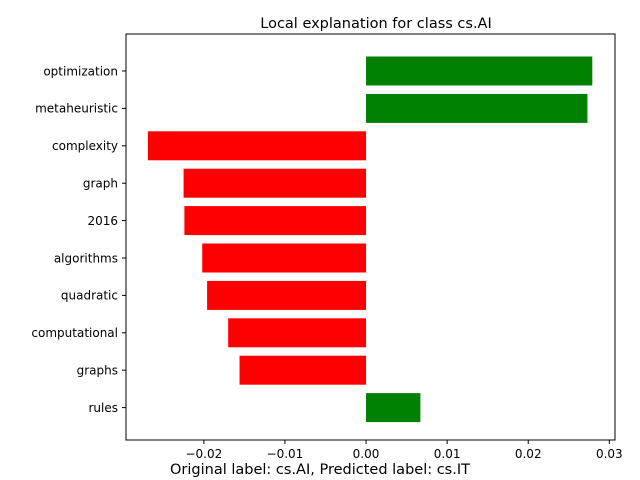  What do you see at coordinates (80, 71) in the screenshot?
I see `y-tick-label: optimization` at bounding box center [80, 71].